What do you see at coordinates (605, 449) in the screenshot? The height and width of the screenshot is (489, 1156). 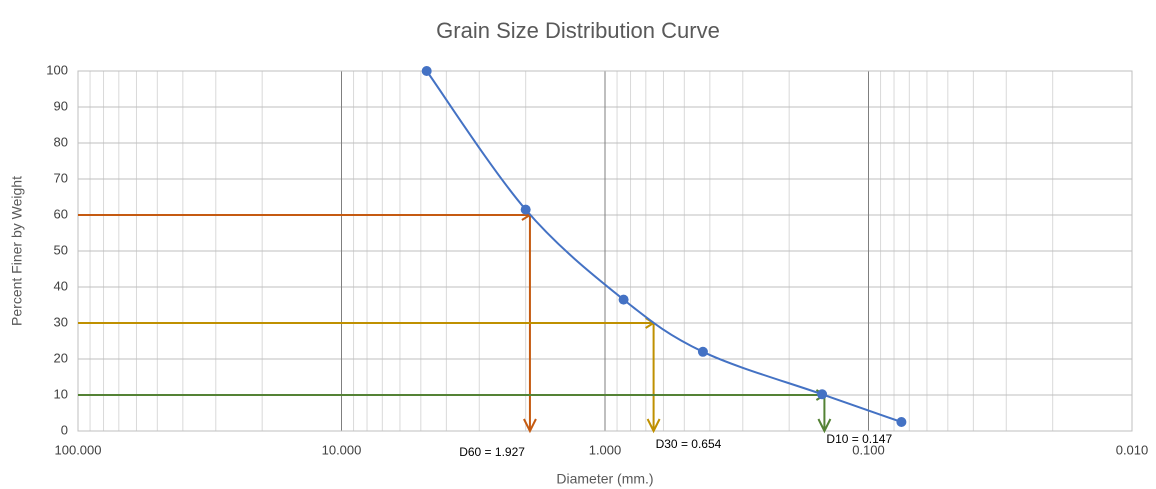 I see `x-tick-label: 1.000` at bounding box center [605, 449].